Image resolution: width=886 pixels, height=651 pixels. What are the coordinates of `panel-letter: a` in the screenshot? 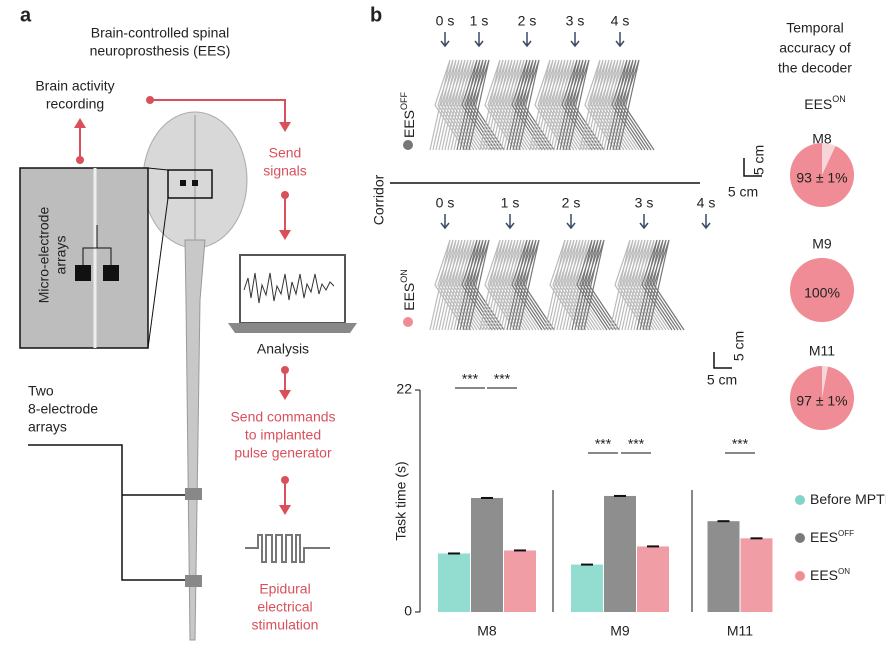 It's located at (26, 15).